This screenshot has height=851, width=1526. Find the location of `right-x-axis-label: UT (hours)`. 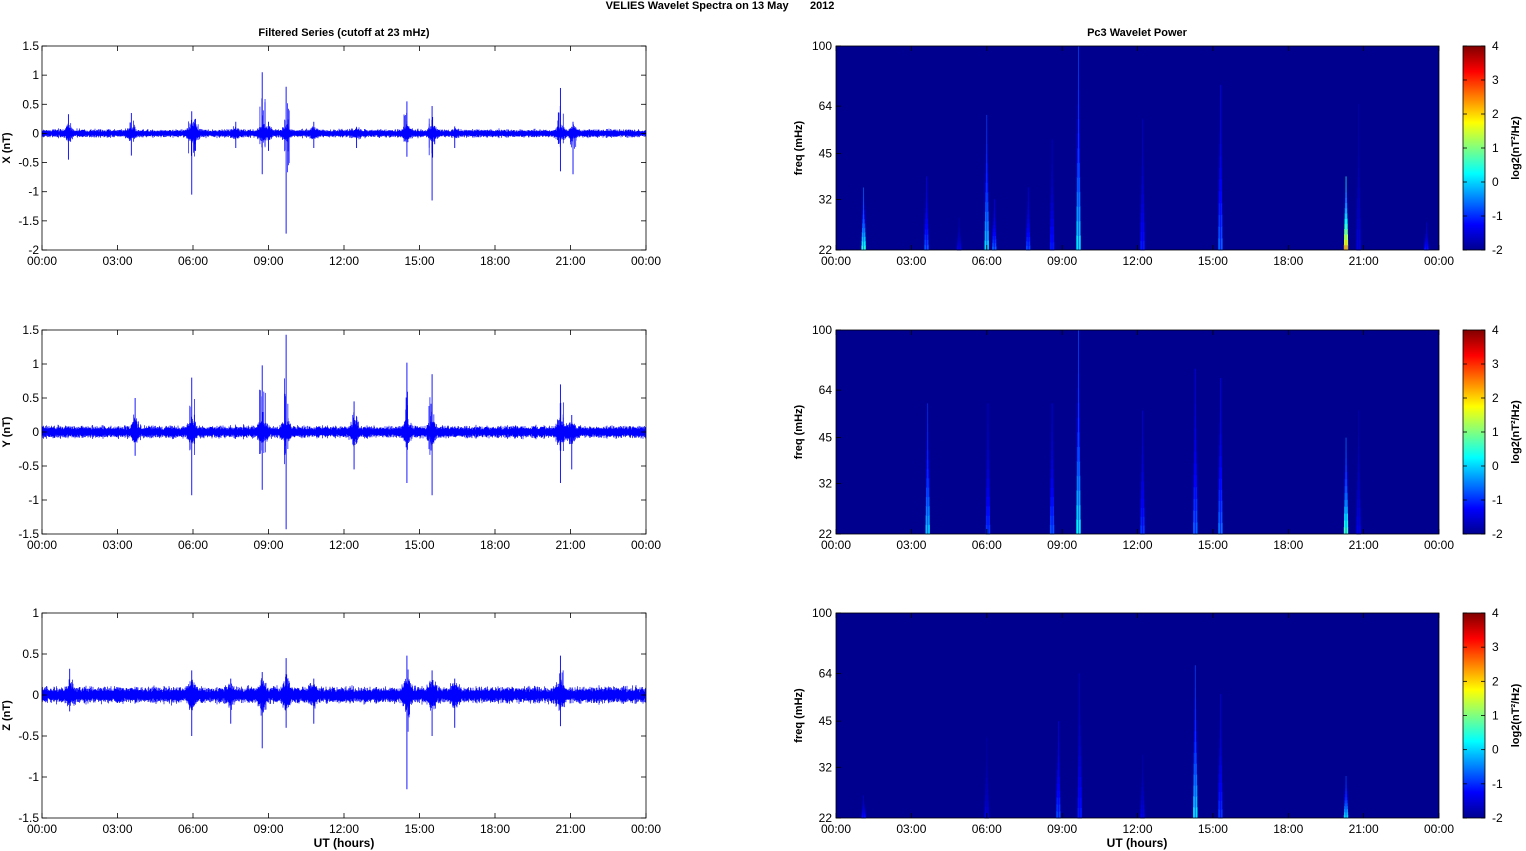

right-x-axis-label: UT (hours) is located at coordinates (1137, 843).